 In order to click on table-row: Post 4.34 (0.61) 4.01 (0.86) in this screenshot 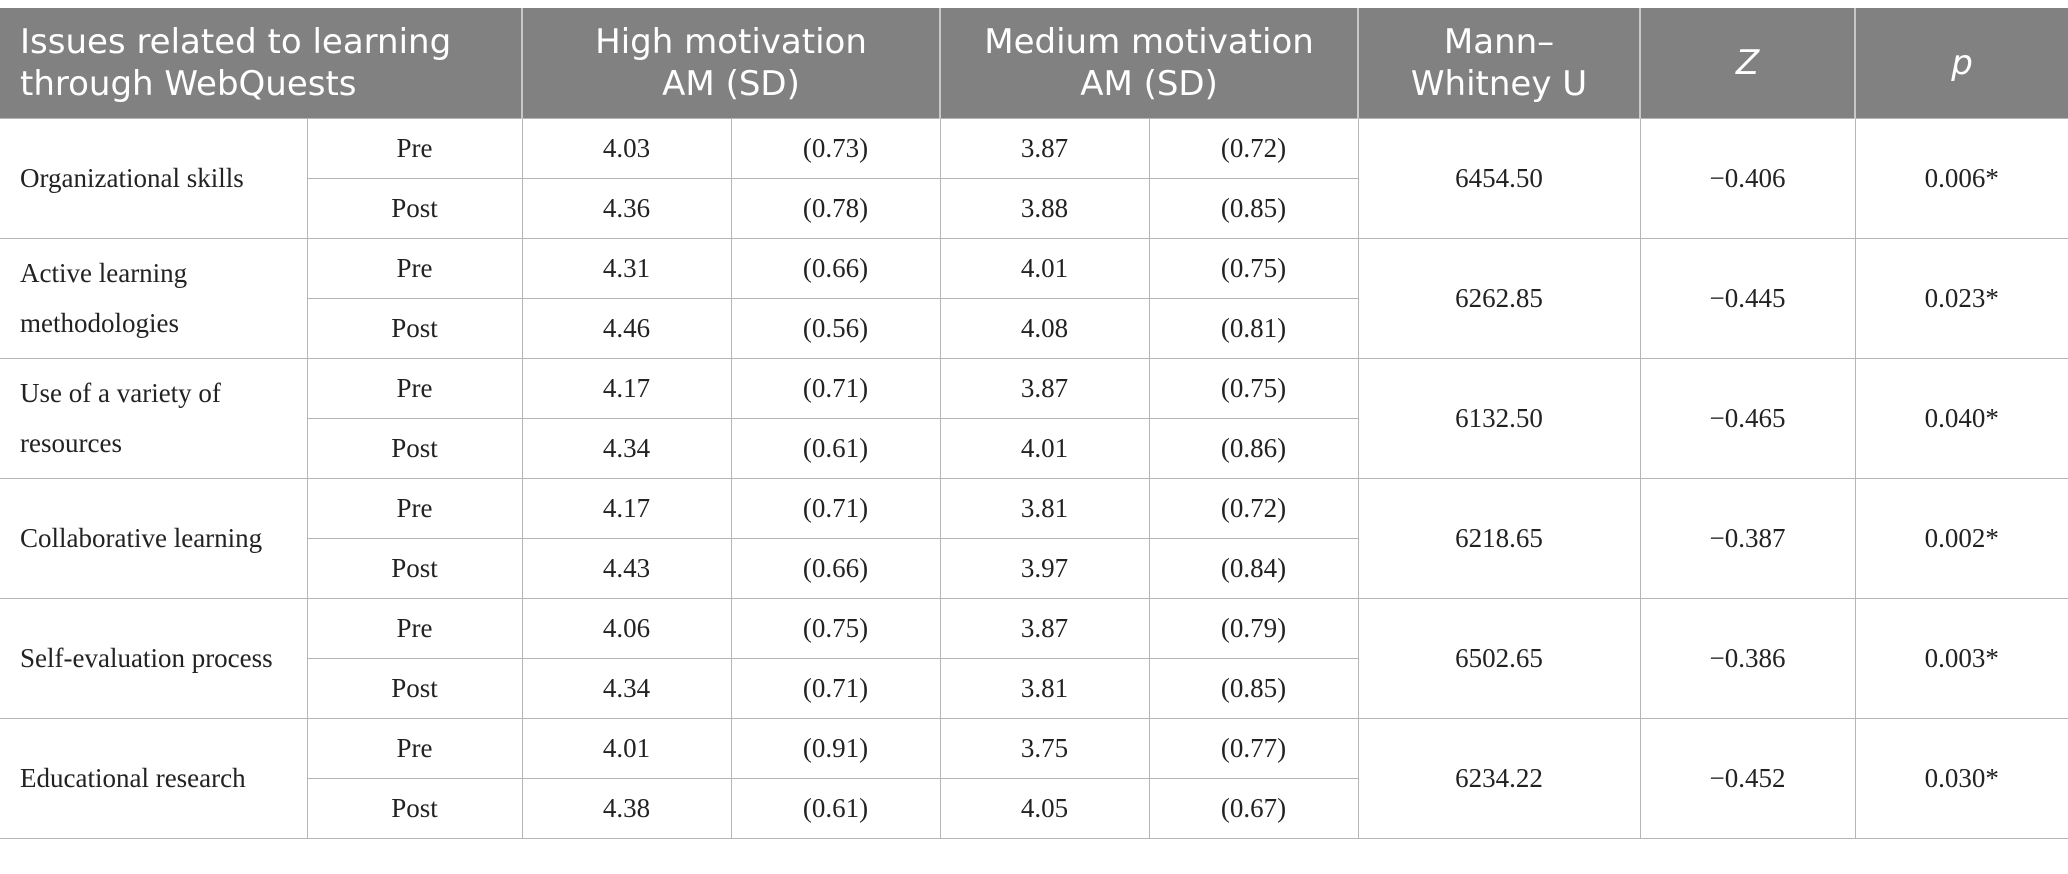, I will do `click(1034, 448)`.